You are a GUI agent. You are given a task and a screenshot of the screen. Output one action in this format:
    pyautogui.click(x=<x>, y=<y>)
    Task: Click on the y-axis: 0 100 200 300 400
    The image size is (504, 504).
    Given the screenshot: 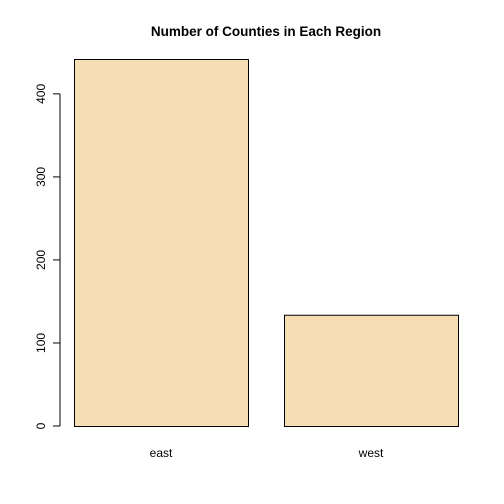 What is the action you would take?
    pyautogui.click(x=47, y=256)
    